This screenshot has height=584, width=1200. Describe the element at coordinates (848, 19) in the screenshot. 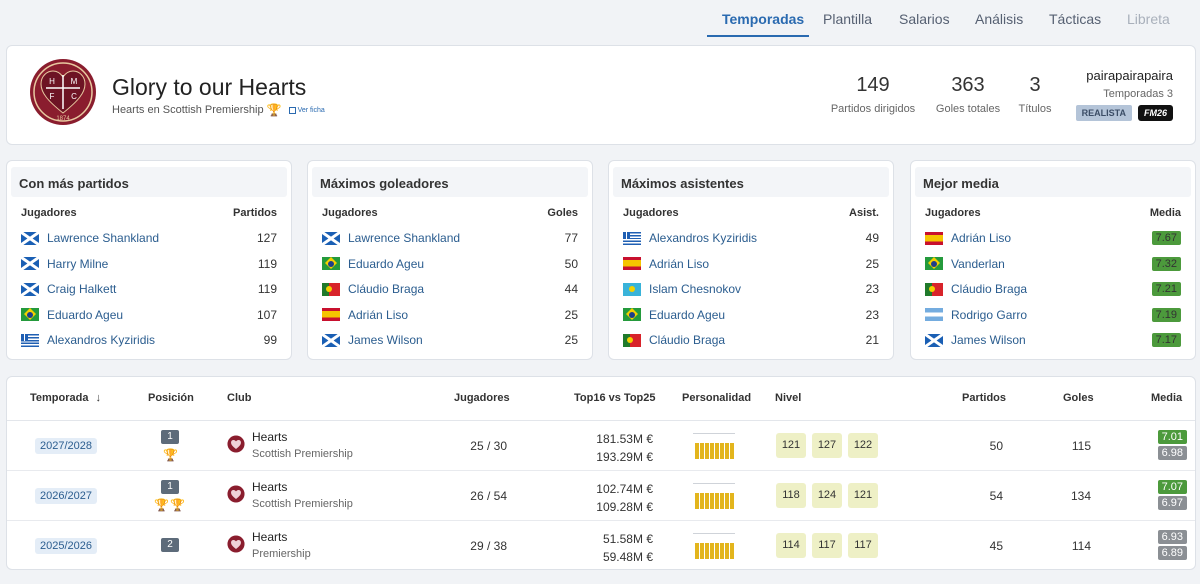

I see `tab-plantilla: Plantilla` at that location.